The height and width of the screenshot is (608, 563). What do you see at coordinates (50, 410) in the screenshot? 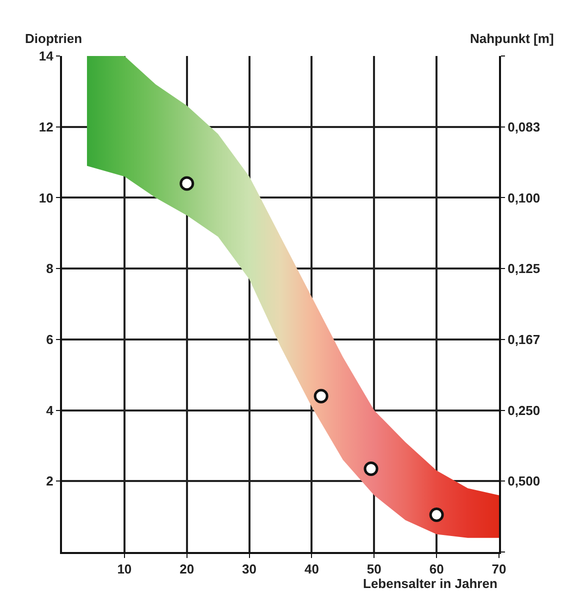
I see `y-tick-label: 4` at bounding box center [50, 410].